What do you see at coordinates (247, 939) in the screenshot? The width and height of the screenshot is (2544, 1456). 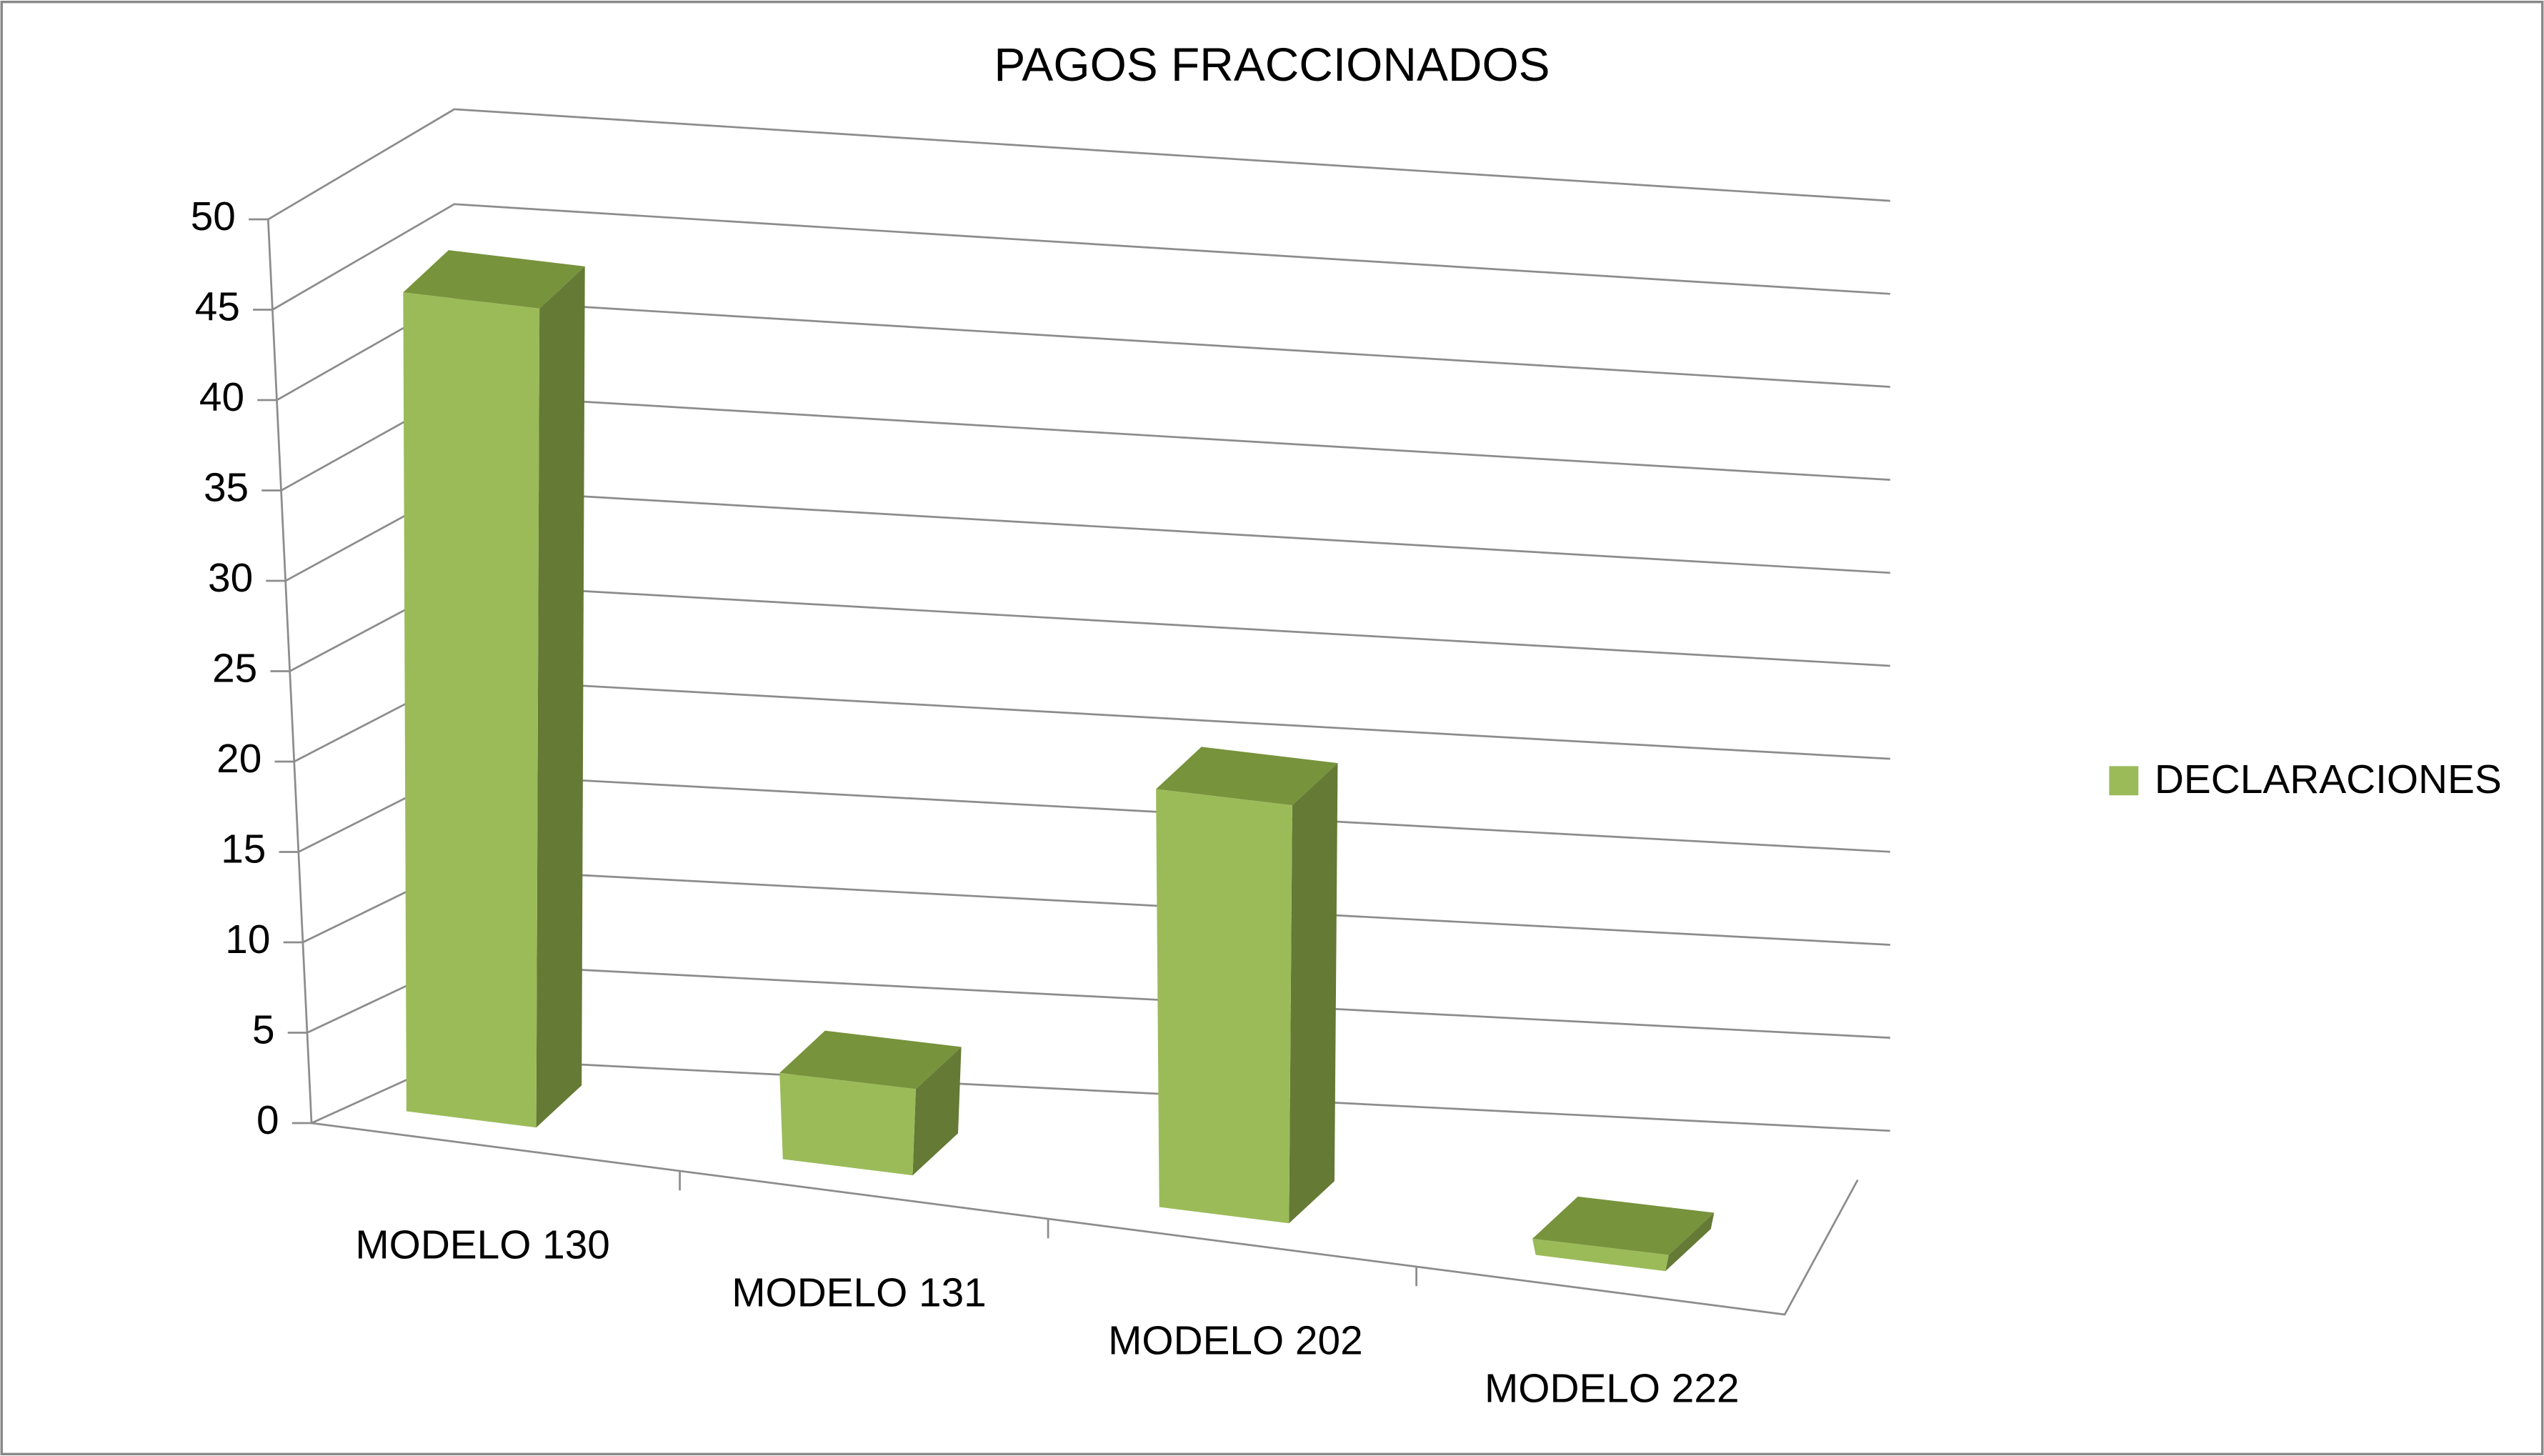 I see `y-tick-label: 10` at bounding box center [247, 939].